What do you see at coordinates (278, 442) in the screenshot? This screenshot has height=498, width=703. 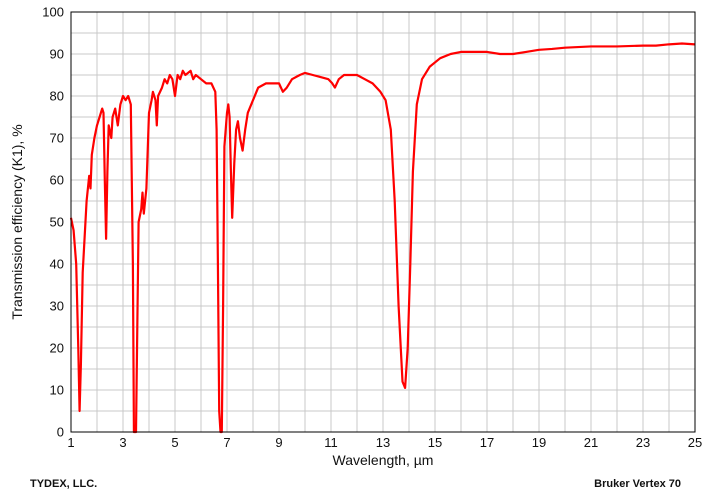 I see `x-tick-label: 9` at bounding box center [278, 442].